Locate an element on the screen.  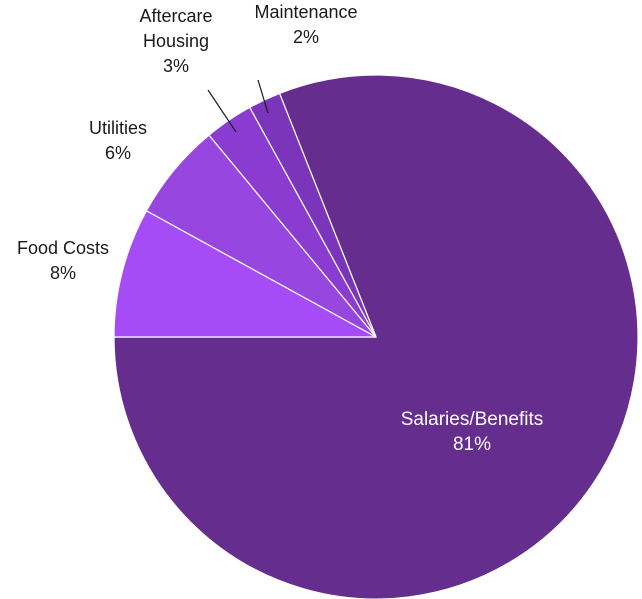
slice-percent: 8% is located at coordinates (63, 273).